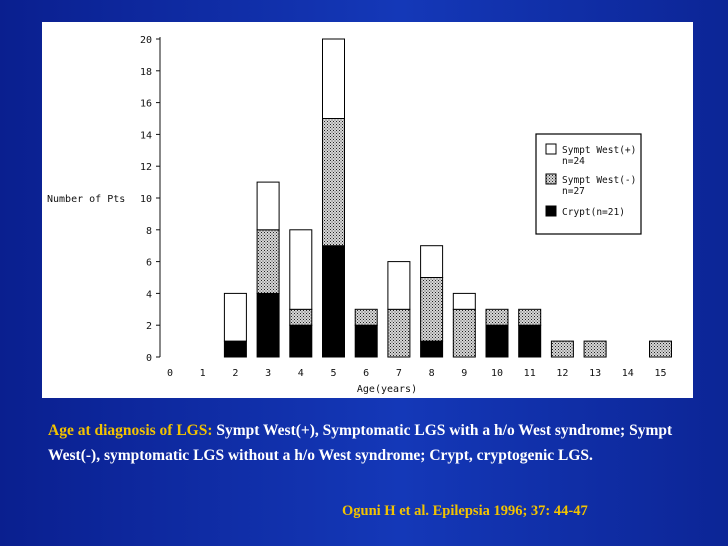  I want to click on y-axis-label: Number of Pts, so click(86, 199).